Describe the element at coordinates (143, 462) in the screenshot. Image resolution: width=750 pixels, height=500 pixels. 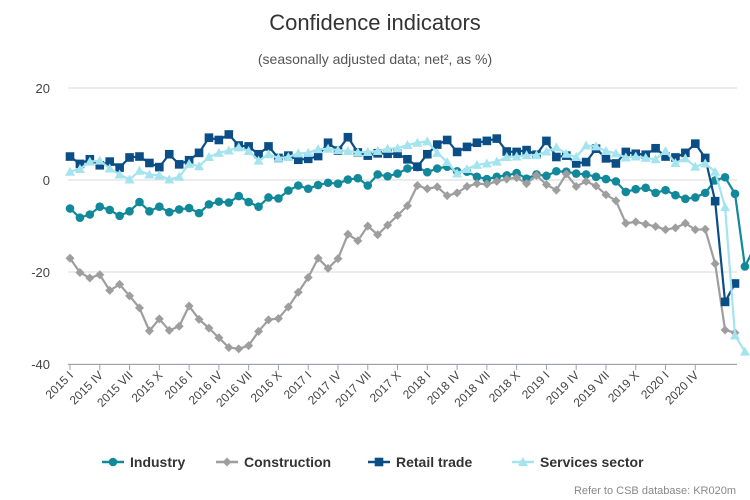
I see `legend-item: Industry` at that location.